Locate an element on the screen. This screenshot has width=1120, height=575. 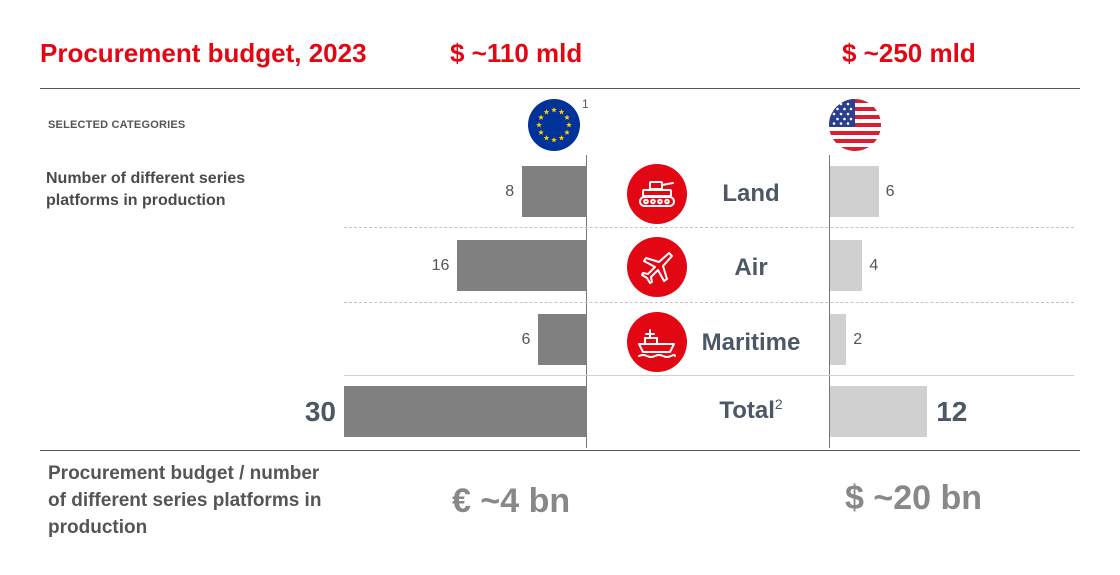
eu-flag-footnote: 1 is located at coordinates (585, 104).